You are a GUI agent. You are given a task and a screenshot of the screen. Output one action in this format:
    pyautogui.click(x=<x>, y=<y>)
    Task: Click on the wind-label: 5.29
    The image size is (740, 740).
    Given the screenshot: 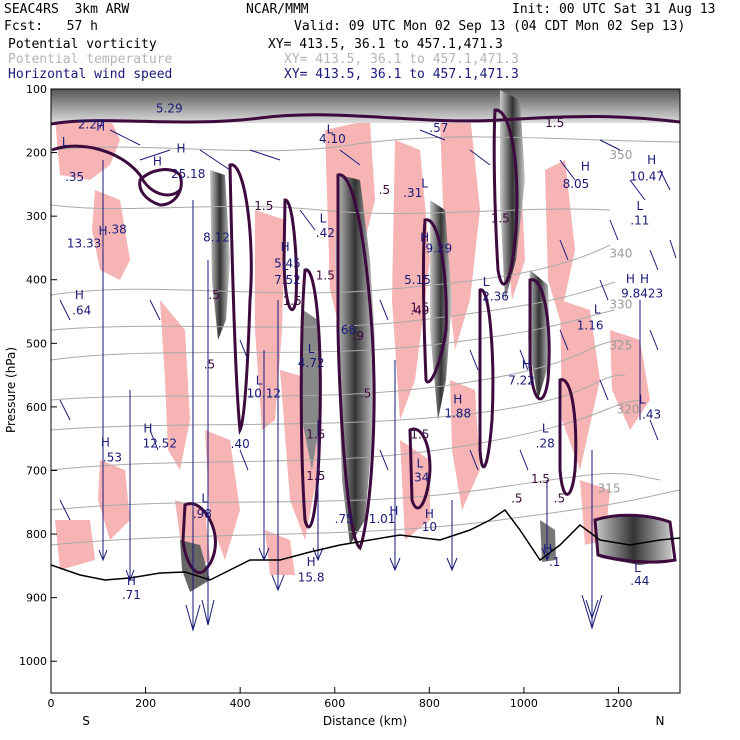 What is the action you would take?
    pyautogui.click(x=169, y=109)
    